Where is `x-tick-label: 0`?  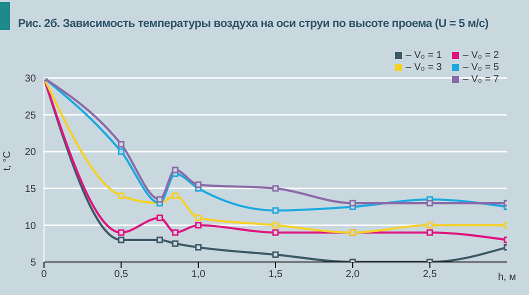
x-tick-label: 0 is located at coordinates (44, 274).